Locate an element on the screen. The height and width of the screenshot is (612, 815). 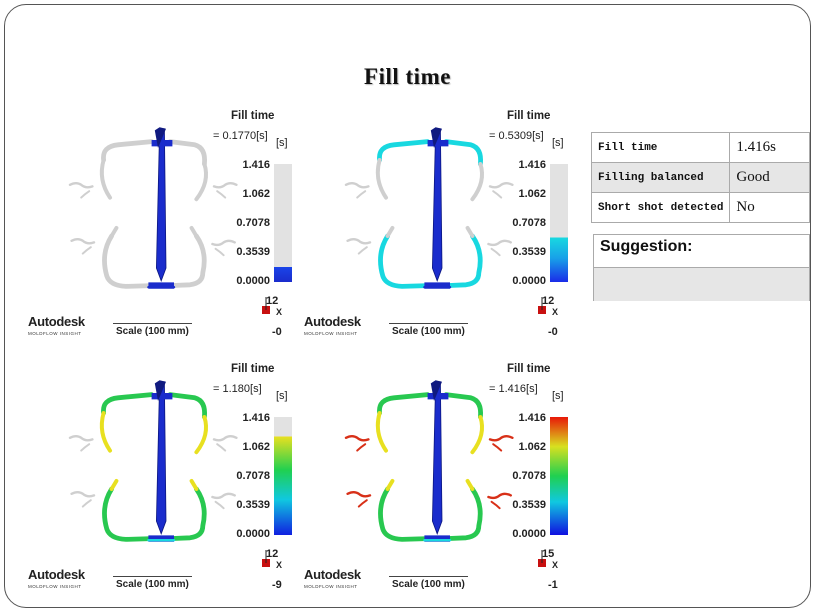
fill-time-value: = 0.5309[s] is located at coordinates (516, 136).